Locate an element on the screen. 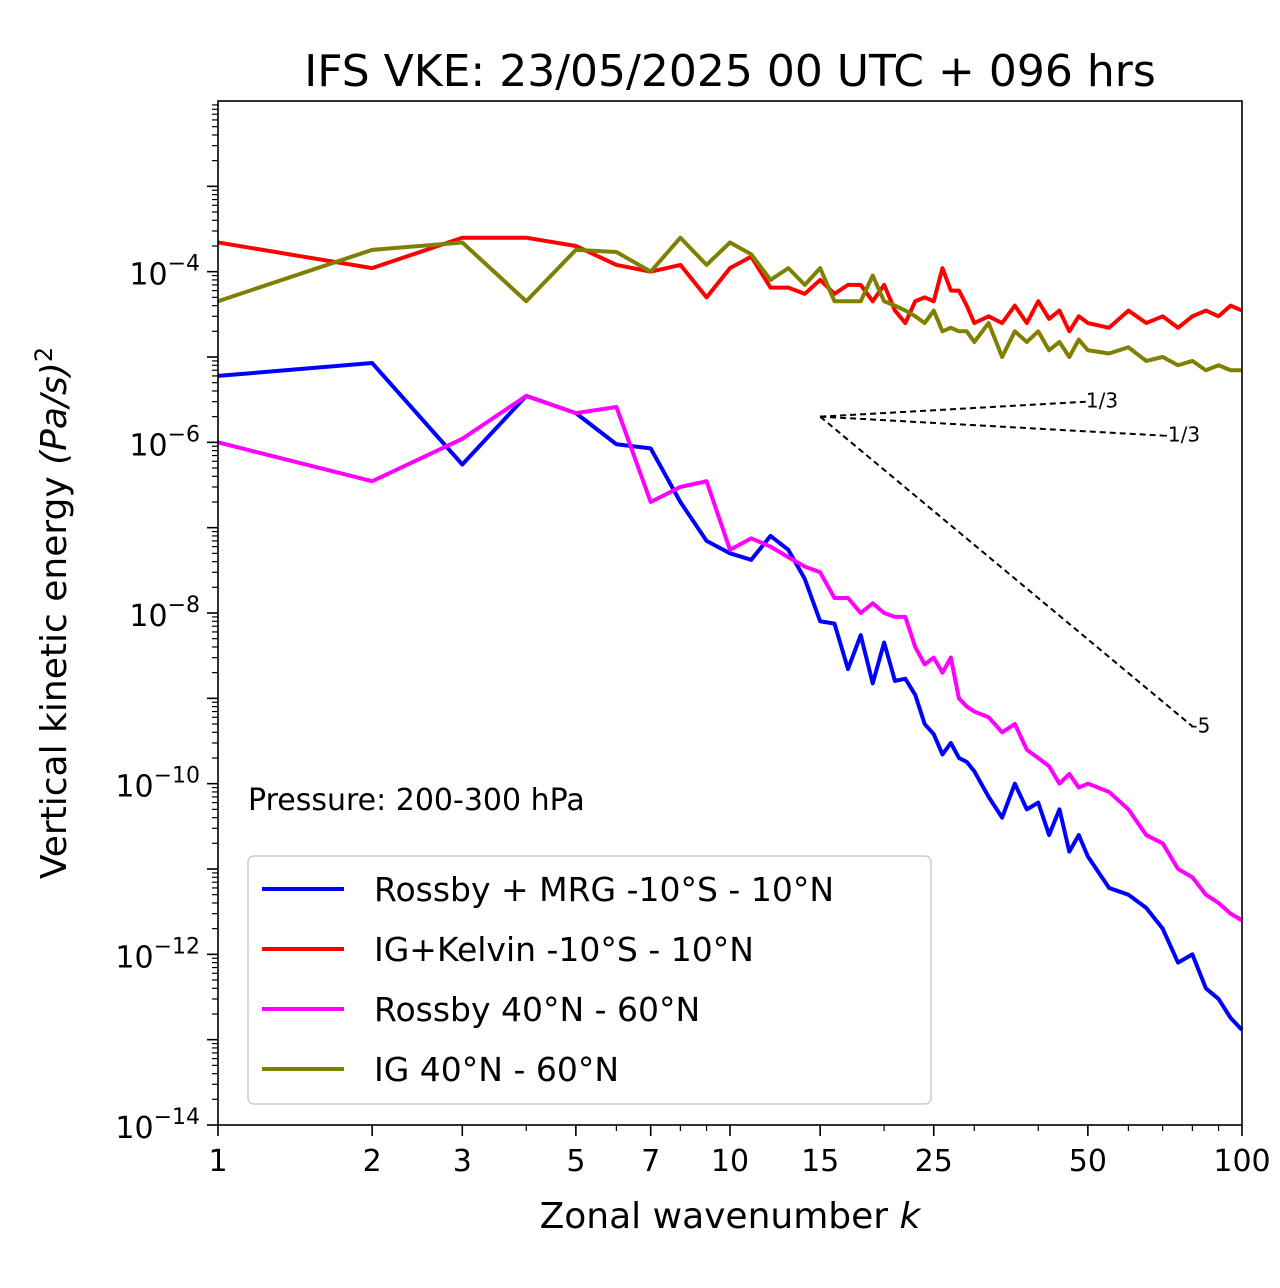 The height and width of the screenshot is (1288, 1280). y-tick-label: 10⁻⁶ is located at coordinates (164, 442).